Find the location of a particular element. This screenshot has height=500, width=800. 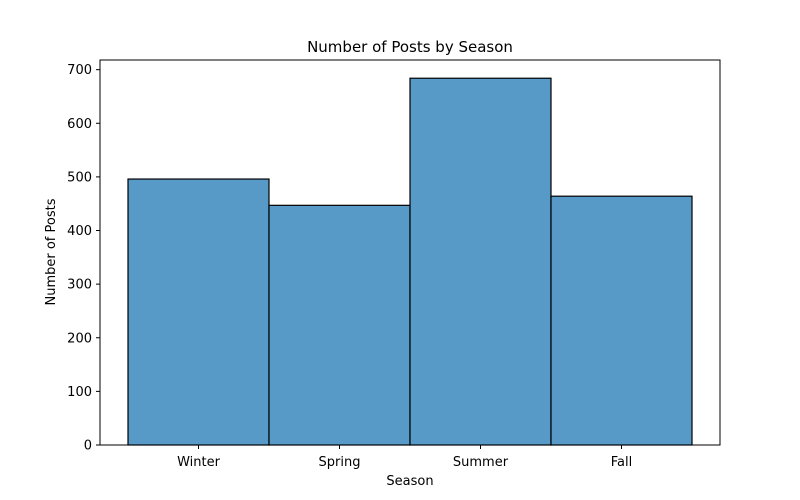

x-axis-label: Season is located at coordinates (409, 481).